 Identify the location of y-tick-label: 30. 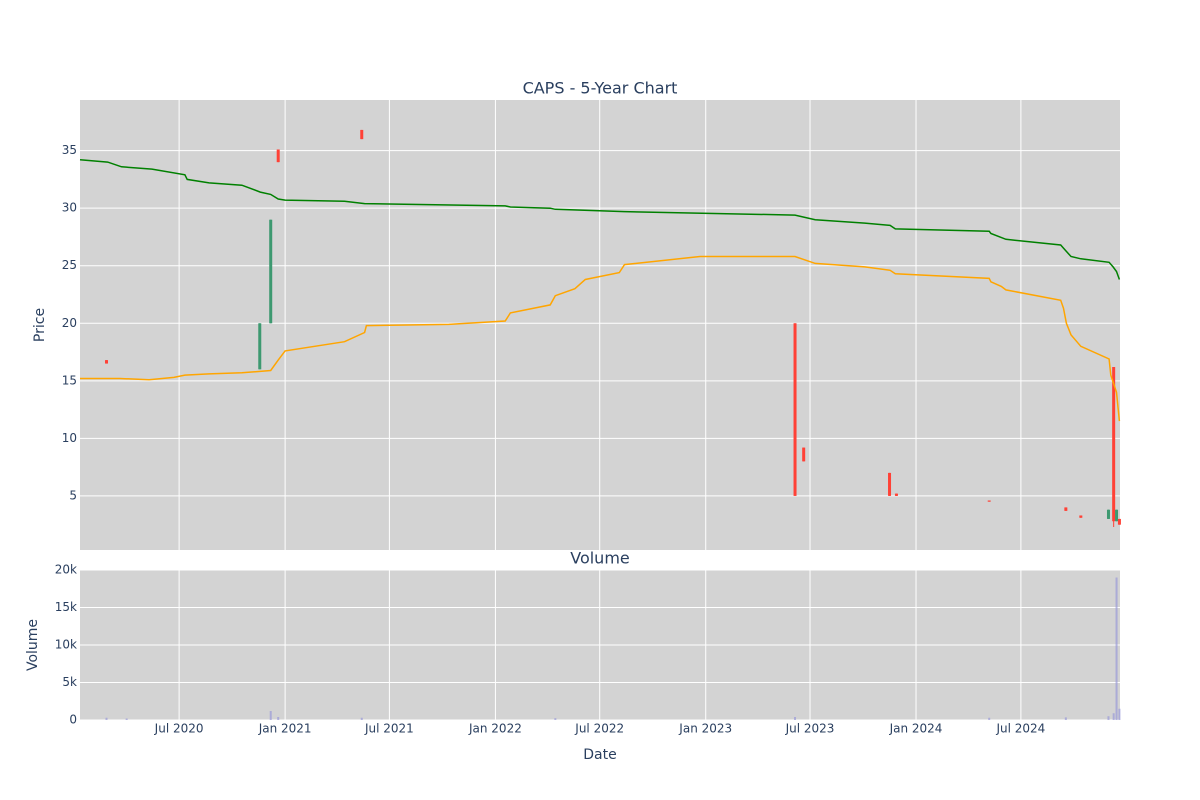
(69, 208).